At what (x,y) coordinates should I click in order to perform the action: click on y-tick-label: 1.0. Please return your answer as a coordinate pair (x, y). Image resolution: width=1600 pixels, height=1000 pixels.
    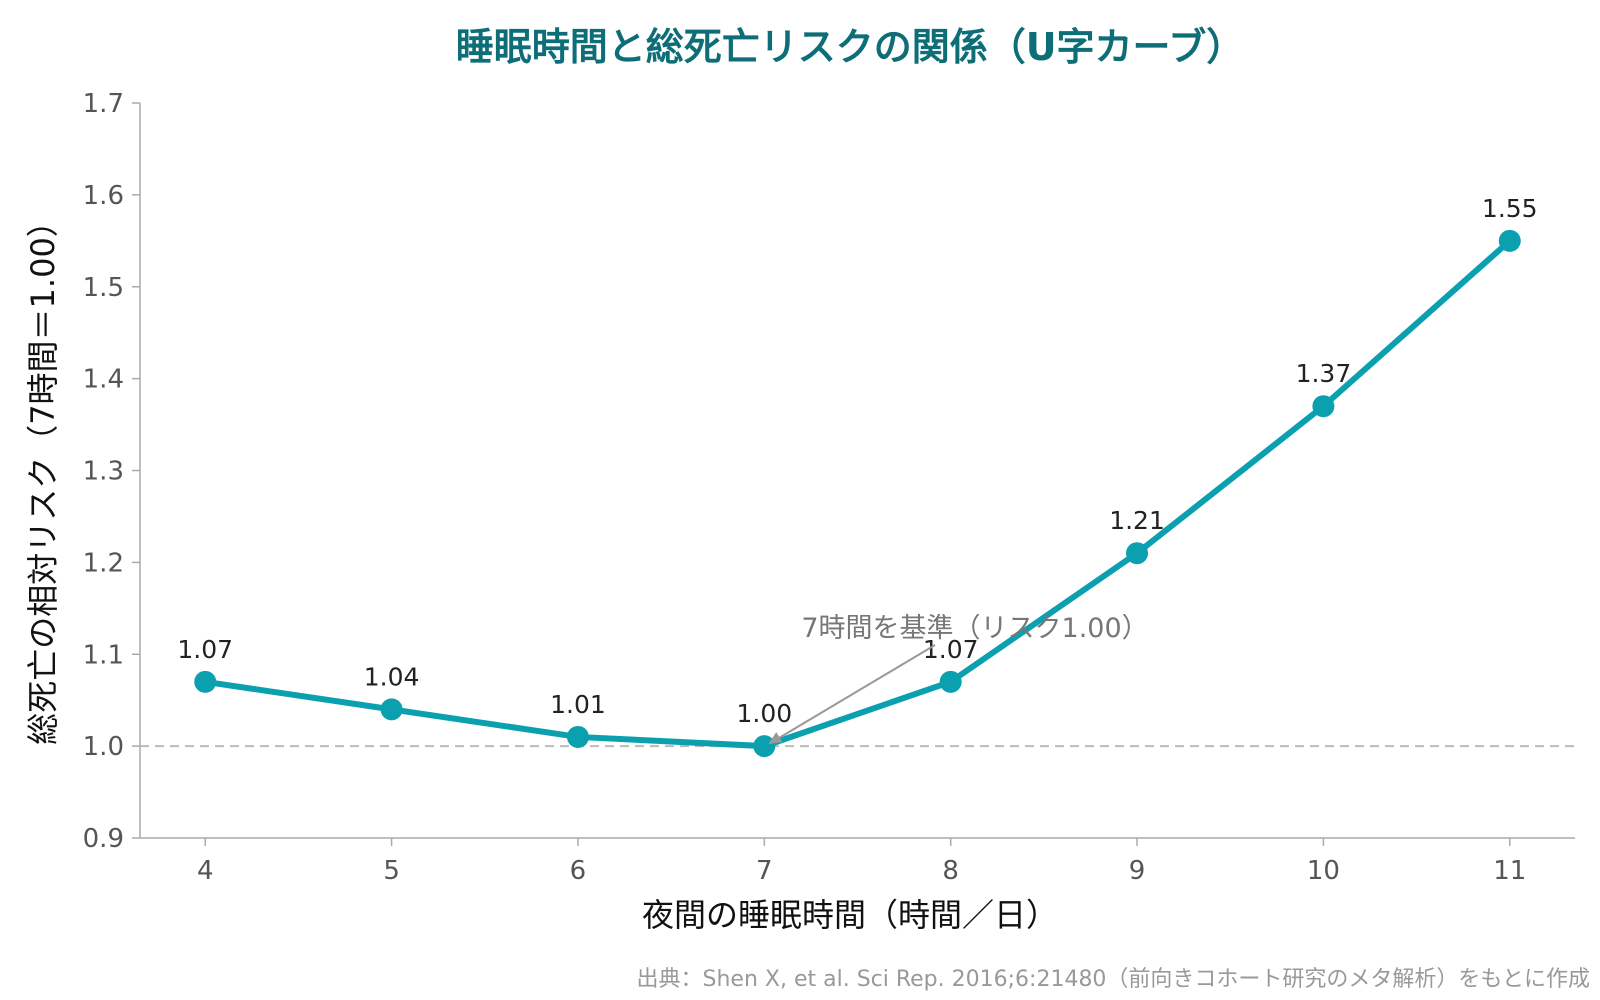
    Looking at the image, I should click on (103, 747).